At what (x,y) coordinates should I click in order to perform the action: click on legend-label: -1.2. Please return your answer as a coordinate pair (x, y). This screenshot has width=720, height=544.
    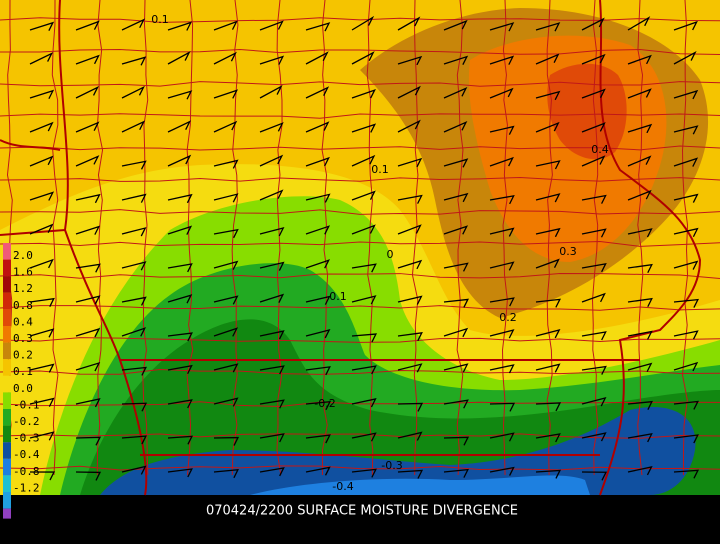
    Looking at the image, I should click on (26, 487).